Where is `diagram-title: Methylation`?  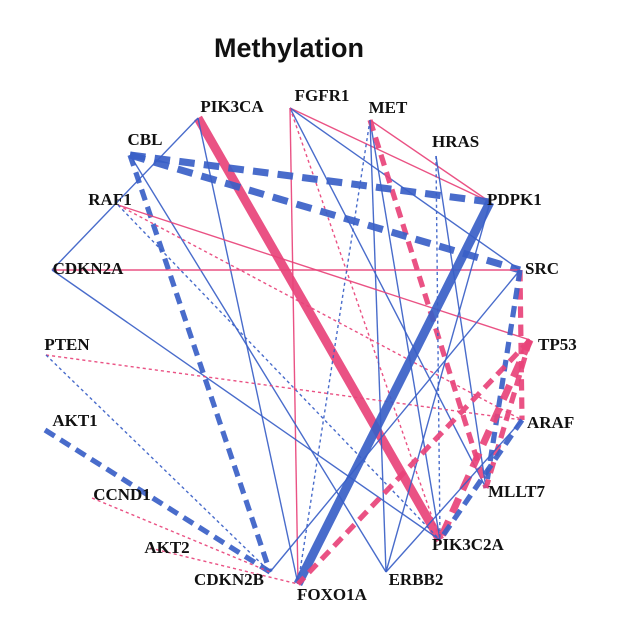
diagram-title: Methylation is located at coordinates (289, 48).